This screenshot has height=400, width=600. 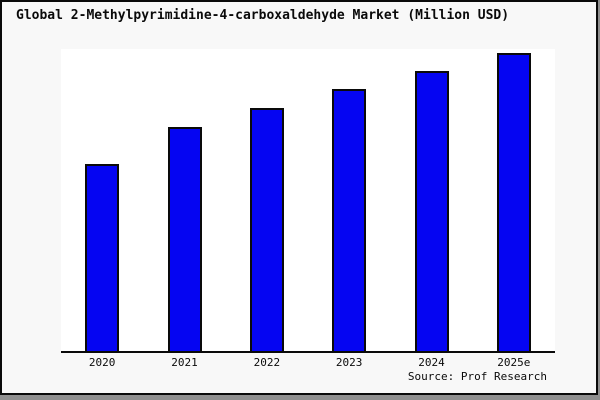 I want to click on bar-2024, so click(x=431, y=211).